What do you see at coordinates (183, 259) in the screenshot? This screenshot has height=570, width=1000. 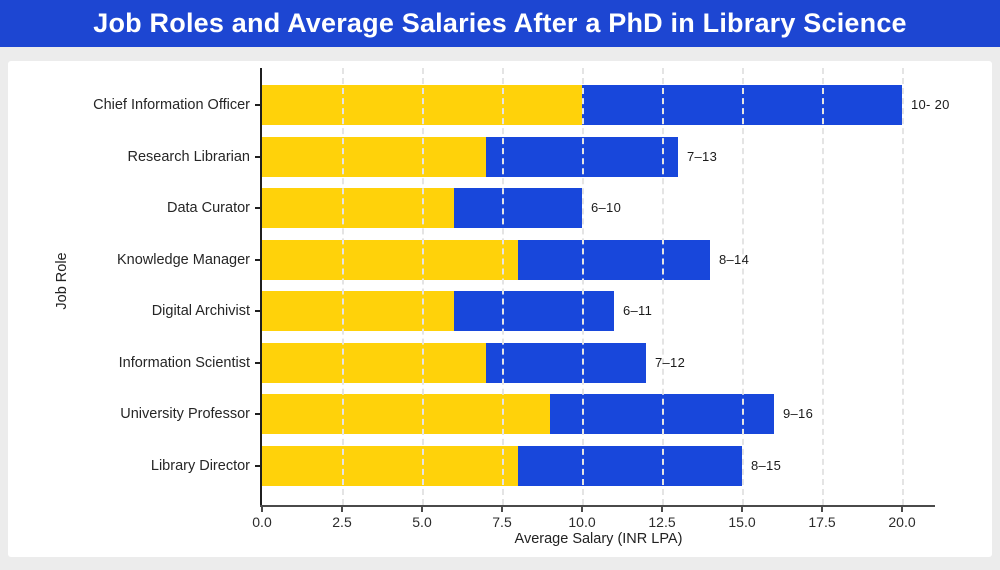 I see `category-label: Knowledge Manager` at bounding box center [183, 259].